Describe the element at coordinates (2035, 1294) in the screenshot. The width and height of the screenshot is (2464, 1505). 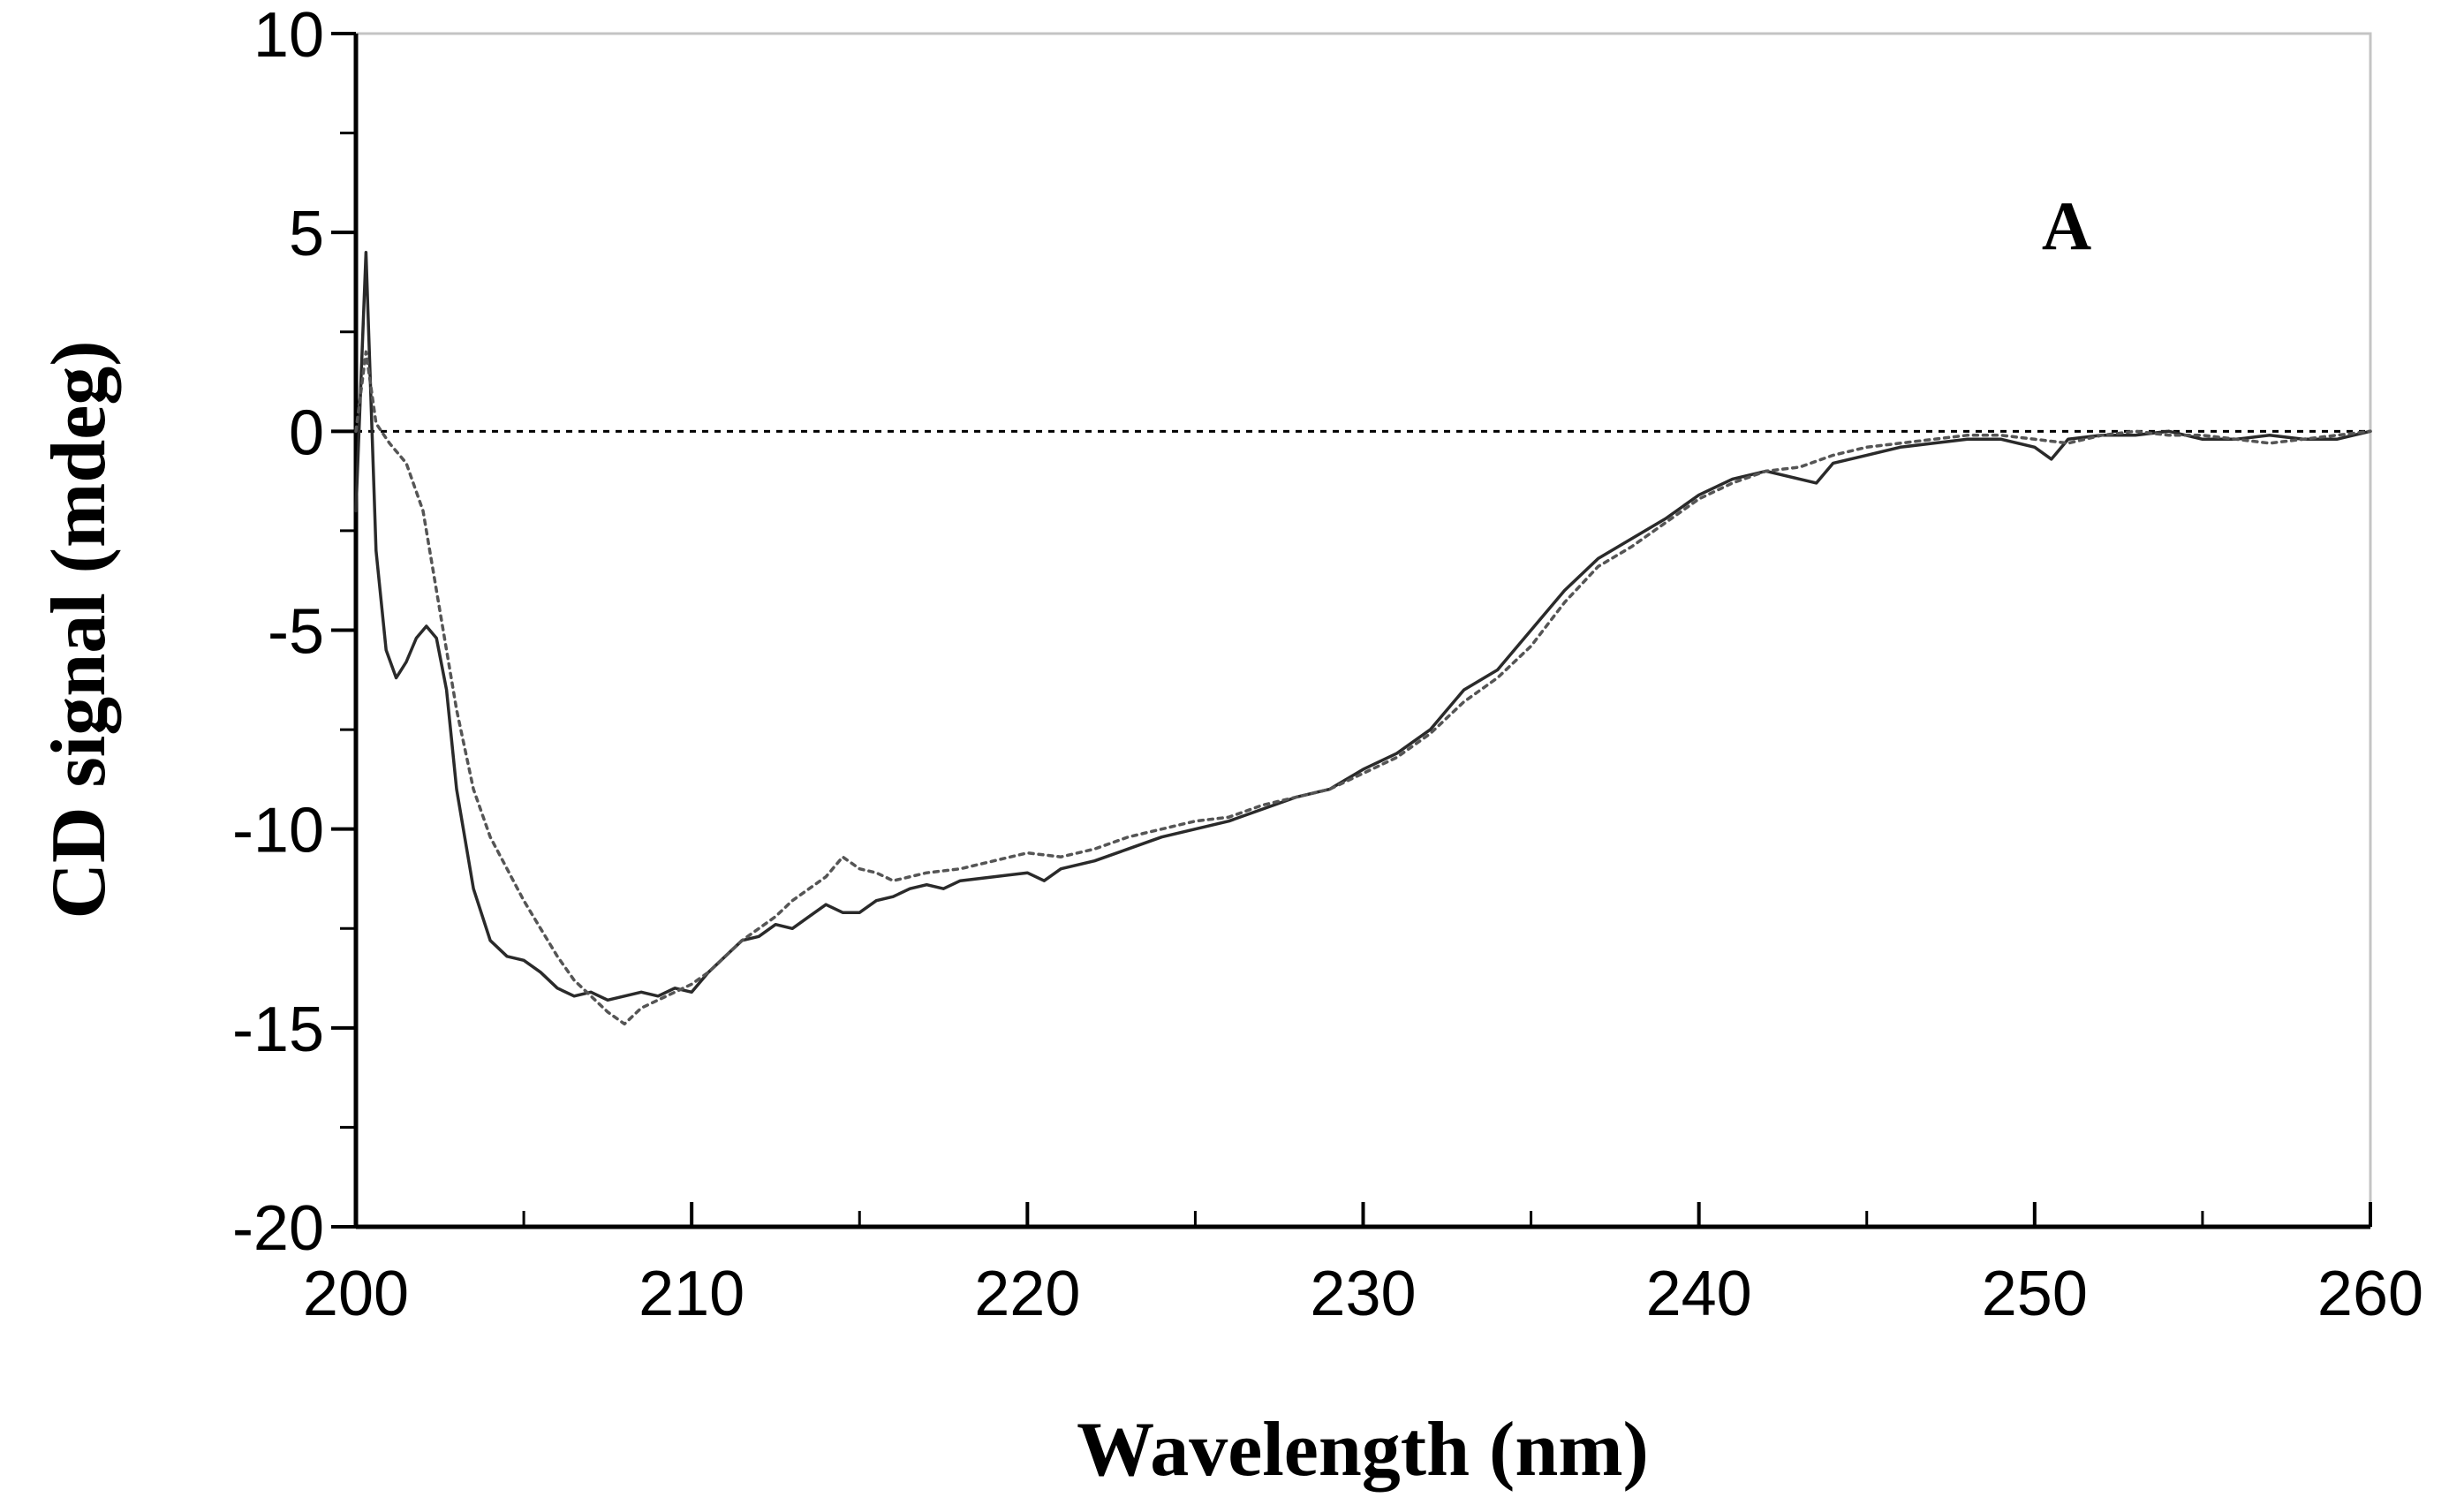
I see `x-tick-label: 250` at that location.